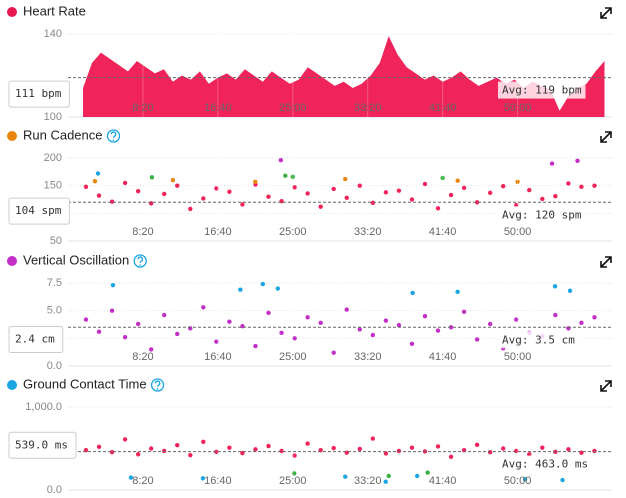 The width and height of the screenshot is (626, 498). Describe the element at coordinates (43, 407) in the screenshot. I see `y-tick-label: 1,000.0` at that location.